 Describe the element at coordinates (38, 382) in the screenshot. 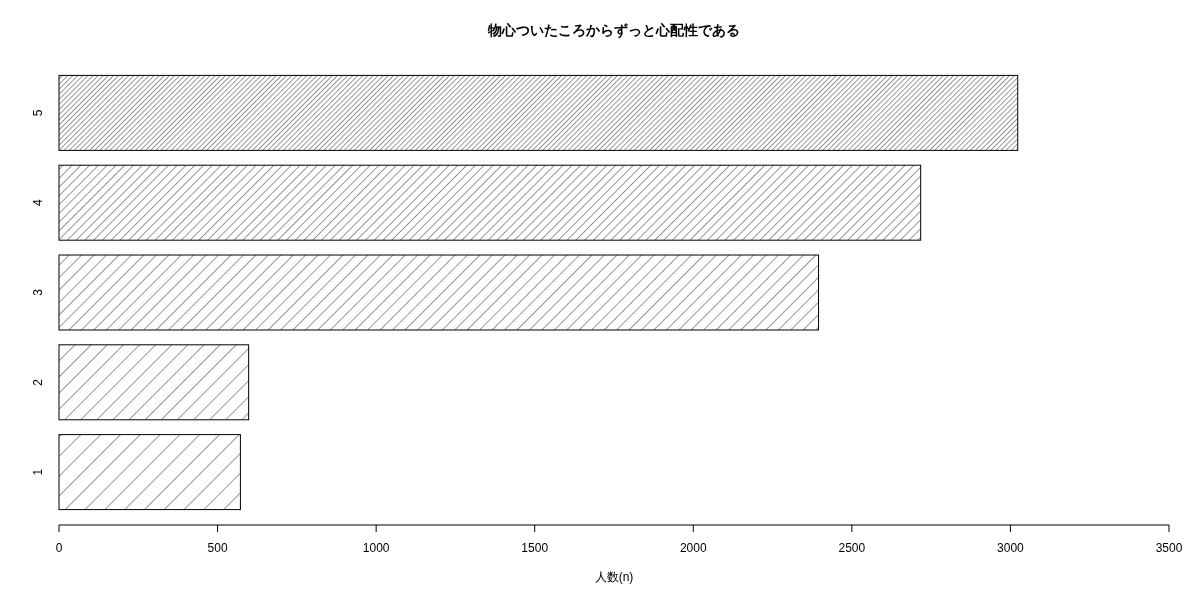

I see `y-tick-label: 2` at that location.